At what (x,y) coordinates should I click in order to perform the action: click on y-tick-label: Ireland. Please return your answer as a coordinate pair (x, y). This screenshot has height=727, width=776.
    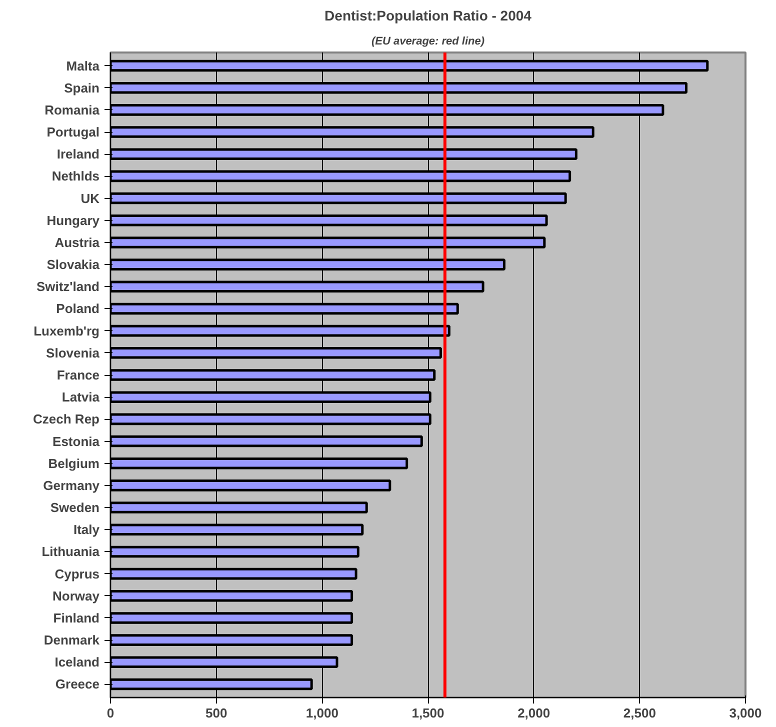
    Looking at the image, I should click on (78, 154).